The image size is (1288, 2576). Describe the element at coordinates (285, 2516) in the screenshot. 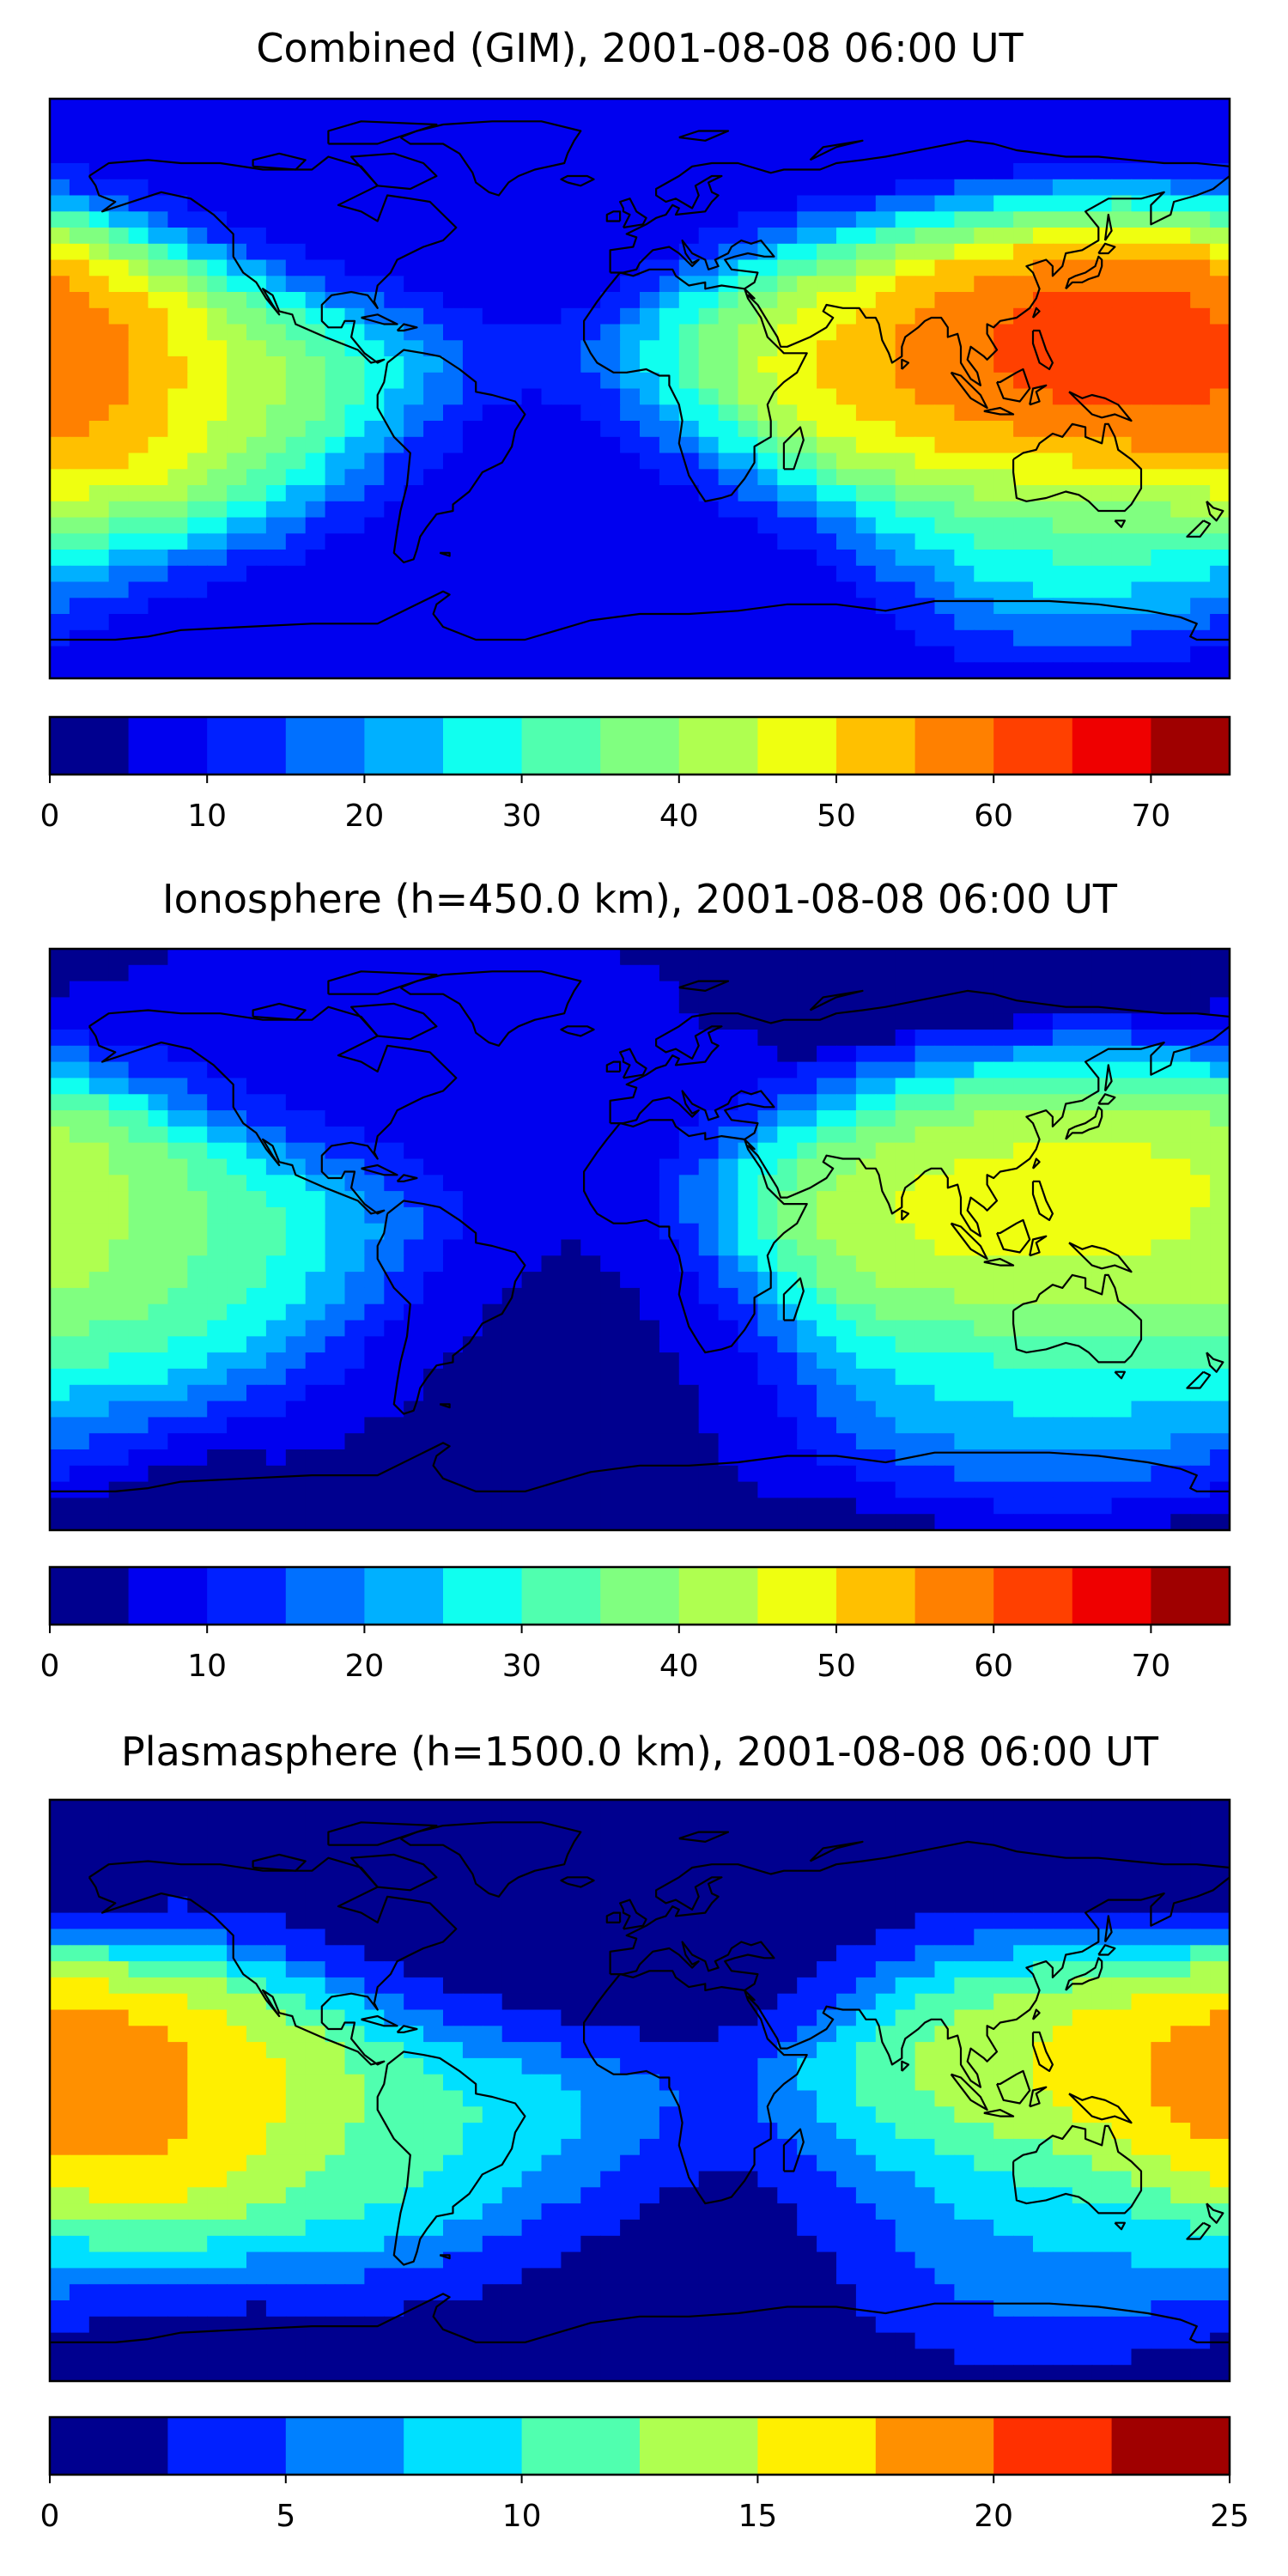

I see `colorbar-tick-label: 5` at that location.